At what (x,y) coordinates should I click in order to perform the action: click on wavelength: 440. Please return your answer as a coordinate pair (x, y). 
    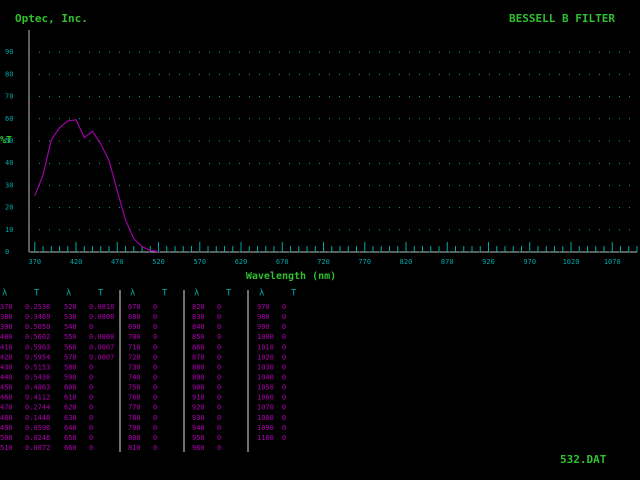
    Looking at the image, I should click on (6, 377).